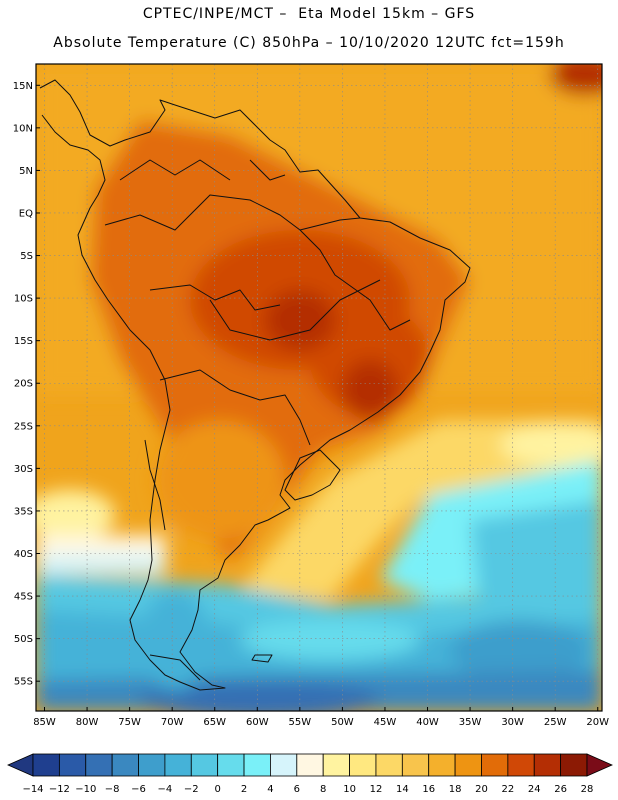 Image resolution: width=618 pixels, height=800 pixels. Describe the element at coordinates (587, 789) in the screenshot. I see `colorbar-label: 28` at that location.